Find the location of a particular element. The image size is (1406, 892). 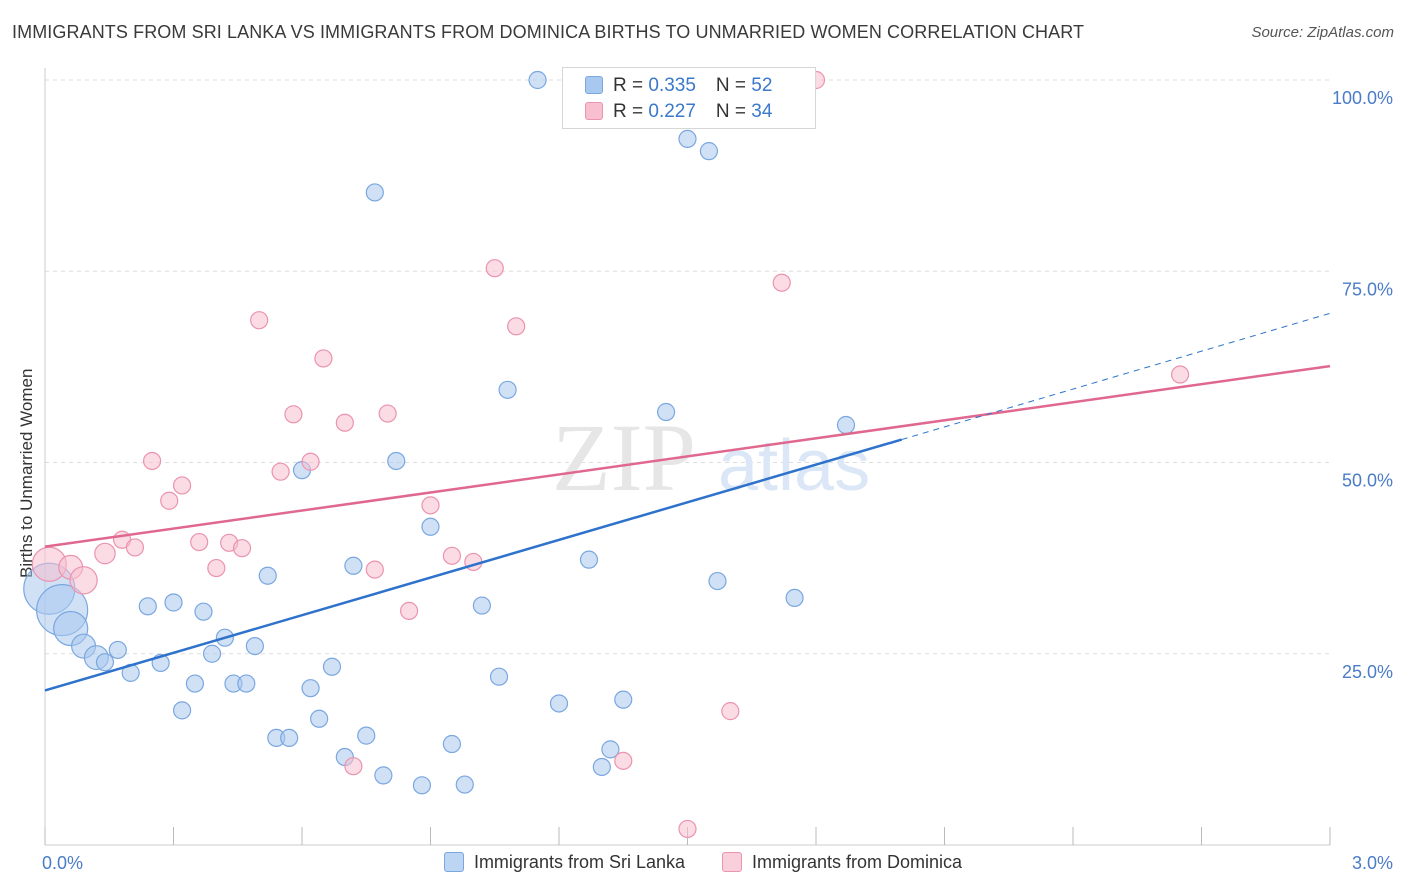

bottom-legend-swatch-blue is located at coordinates (453, 862).